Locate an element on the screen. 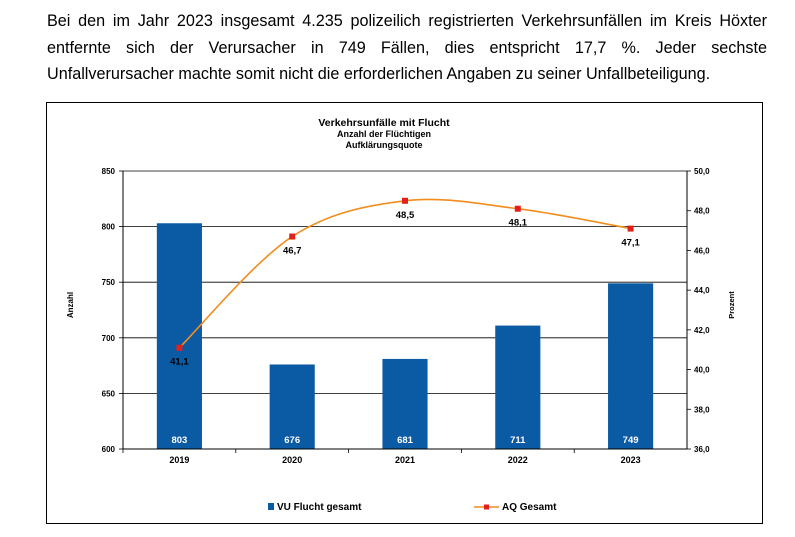 The width and height of the screenshot is (795, 537). y-tick-label: 600 is located at coordinates (109, 449).